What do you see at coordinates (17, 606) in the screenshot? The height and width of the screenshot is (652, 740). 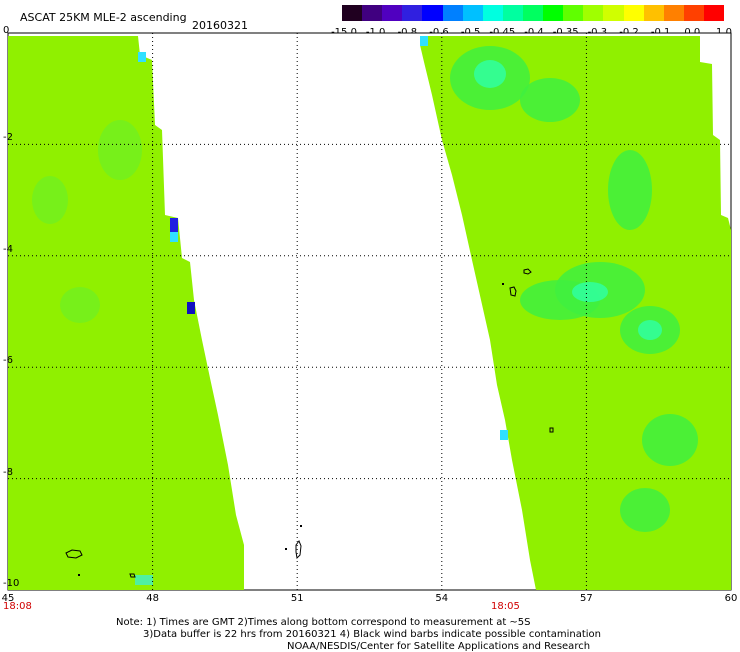 I see `pass-time-left: 18:08` at bounding box center [17, 606].